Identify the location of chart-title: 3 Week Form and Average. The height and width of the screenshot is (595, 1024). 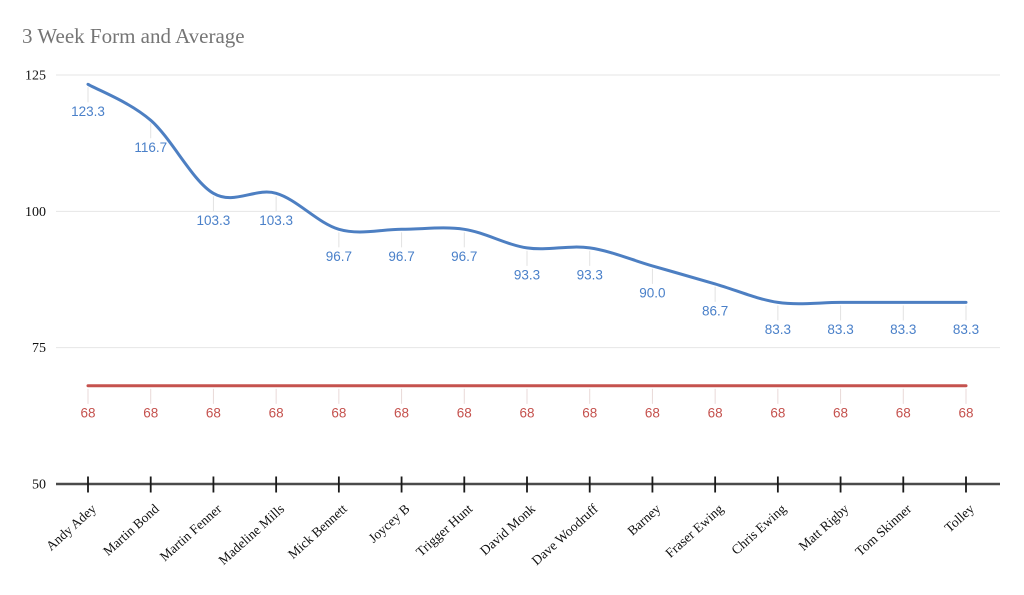
(133, 36).